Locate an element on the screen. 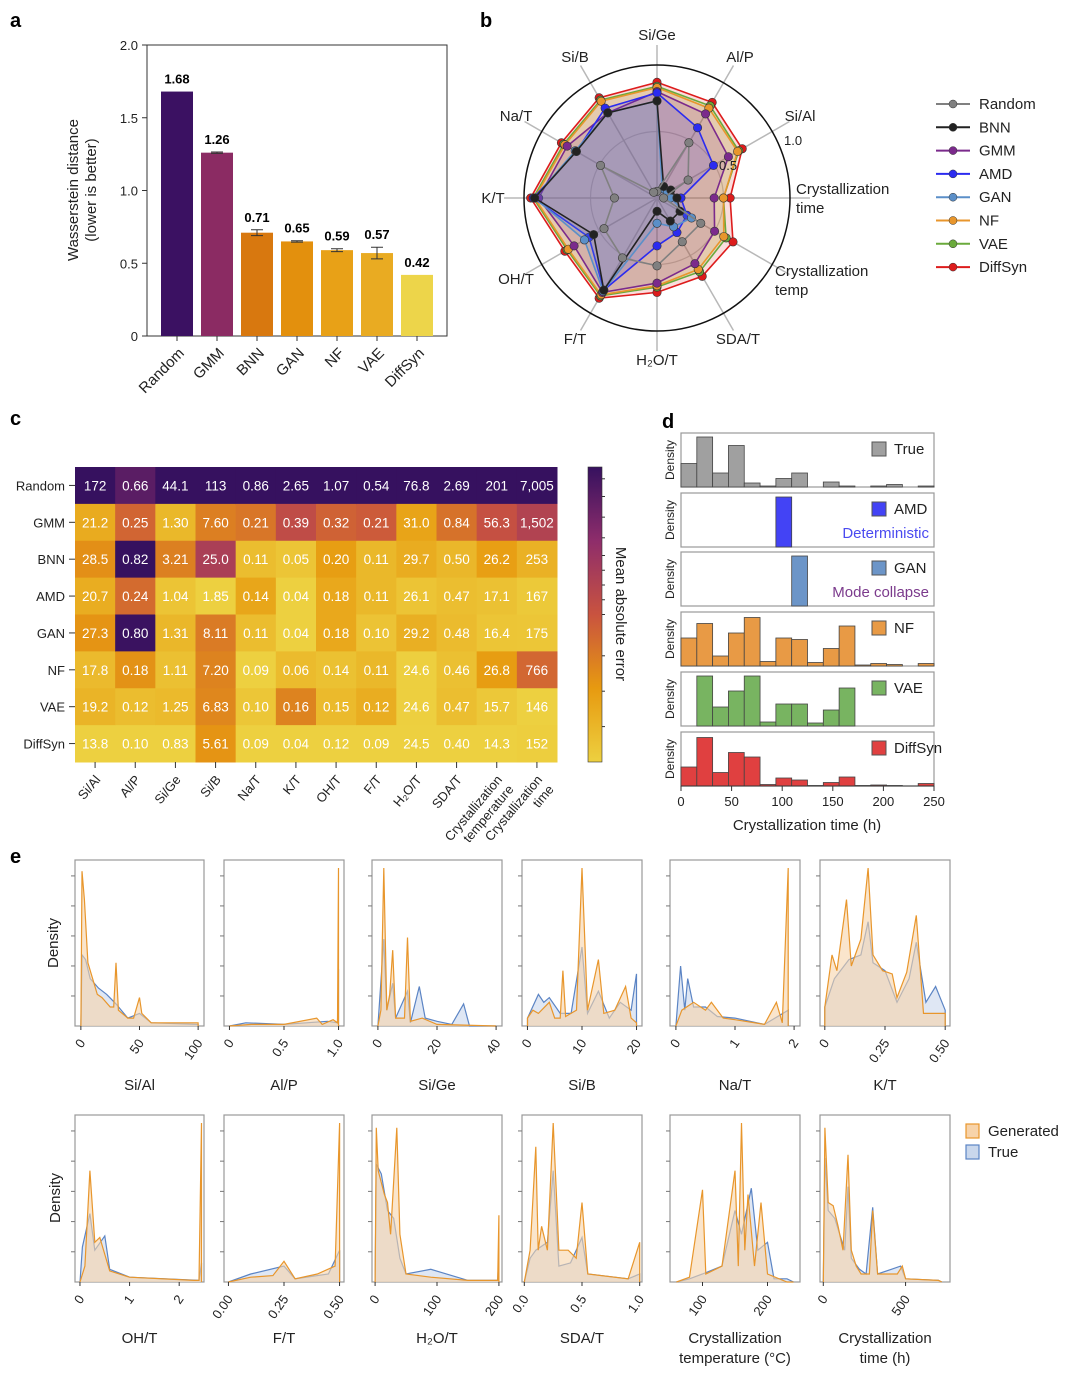 Image resolution: width=1080 pixels, height=1379 pixels. x-tick-label: 50 is located at coordinates (731, 801).